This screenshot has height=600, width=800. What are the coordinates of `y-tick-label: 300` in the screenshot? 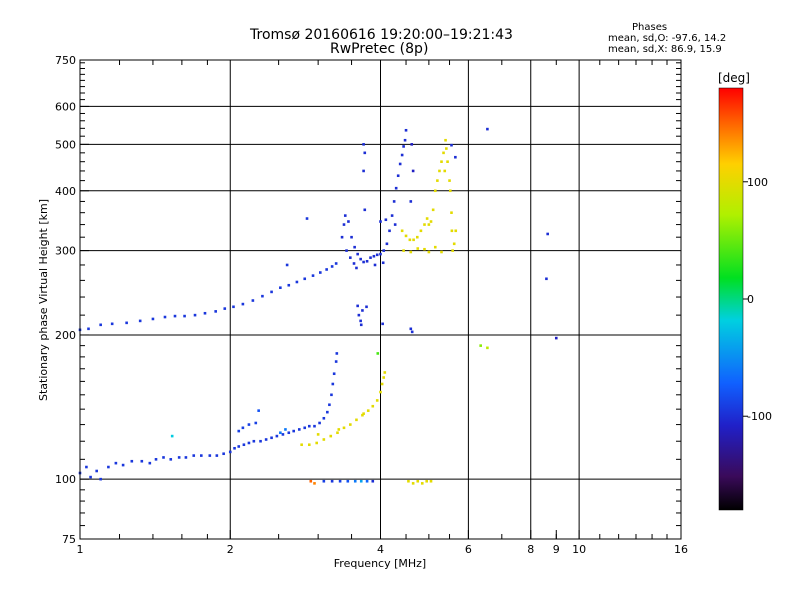 It's located at (65, 251).